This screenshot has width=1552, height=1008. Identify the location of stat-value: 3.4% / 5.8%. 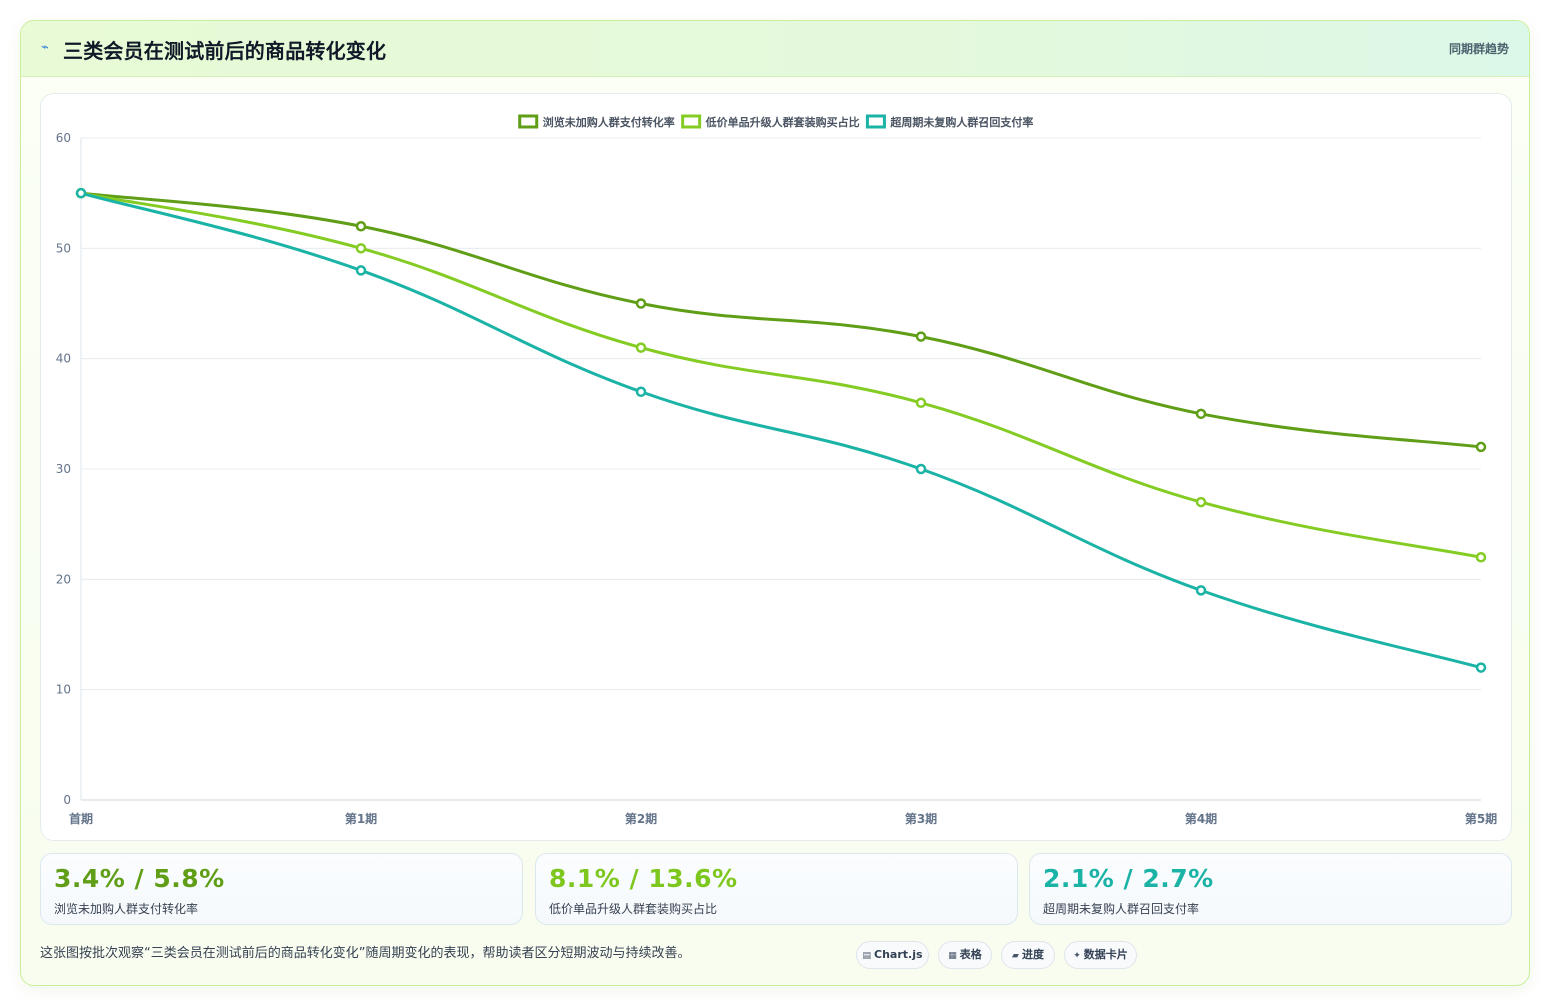
(139, 878).